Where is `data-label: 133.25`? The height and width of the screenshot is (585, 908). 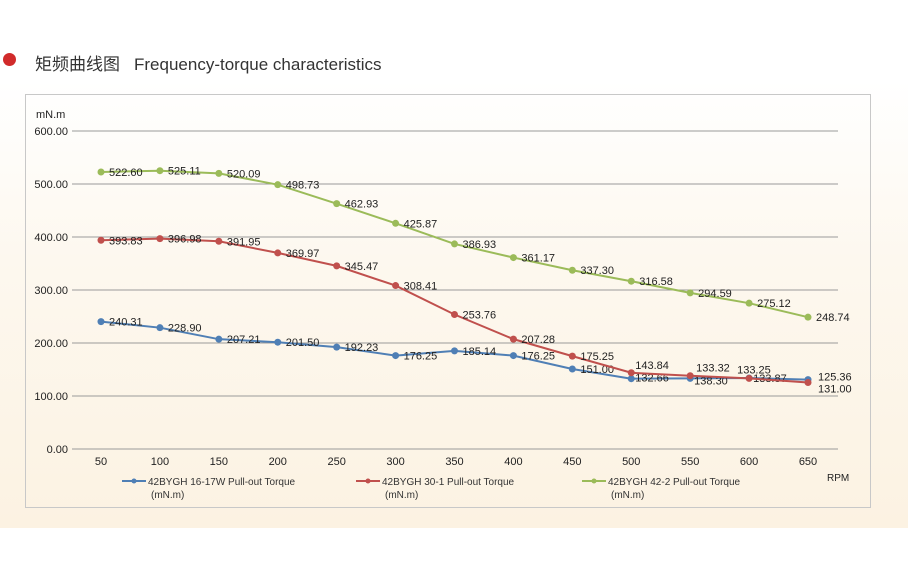
data-label: 133.25 is located at coordinates (754, 370).